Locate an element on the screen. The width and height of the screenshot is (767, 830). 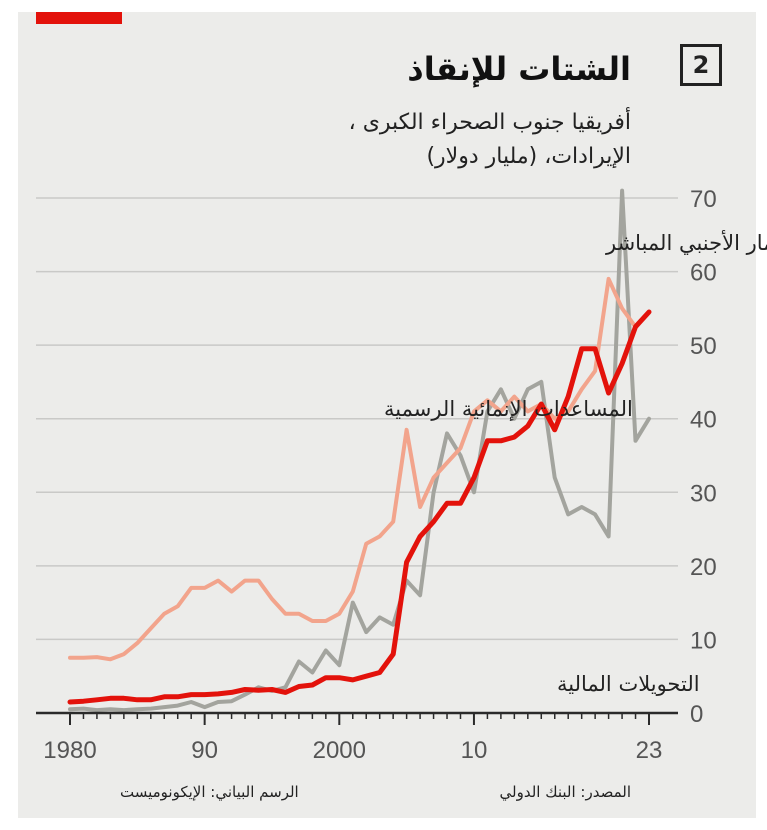
x-tick-label: 10 is located at coordinates (474, 750).